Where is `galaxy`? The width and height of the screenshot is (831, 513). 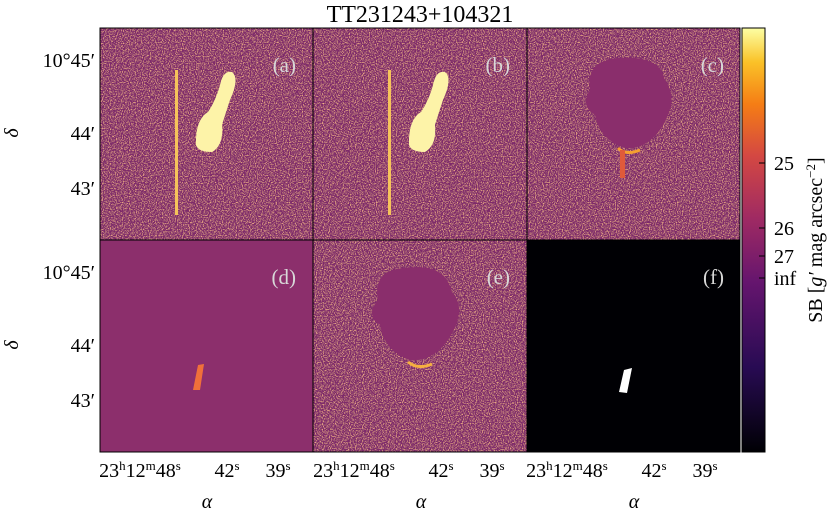 galaxy is located at coordinates (312, 142).